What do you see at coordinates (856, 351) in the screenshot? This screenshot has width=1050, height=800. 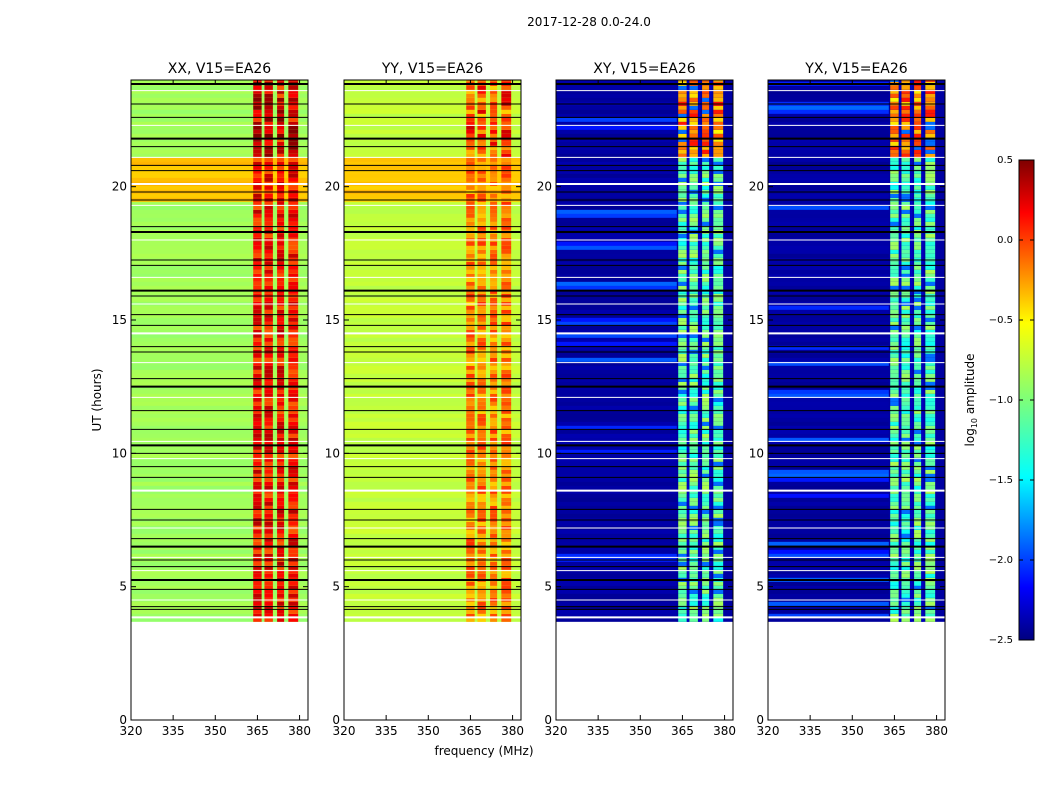 I see `flag-lines` at bounding box center [856, 351].